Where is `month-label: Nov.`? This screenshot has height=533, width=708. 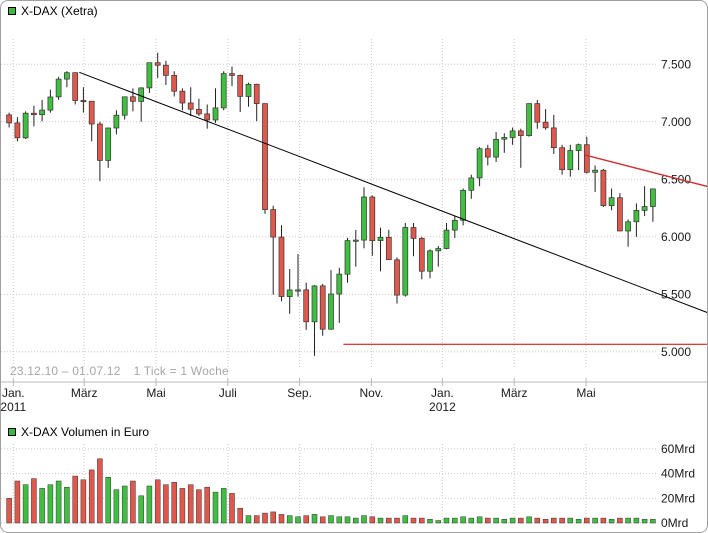 month-label: Nov. is located at coordinates (372, 393).